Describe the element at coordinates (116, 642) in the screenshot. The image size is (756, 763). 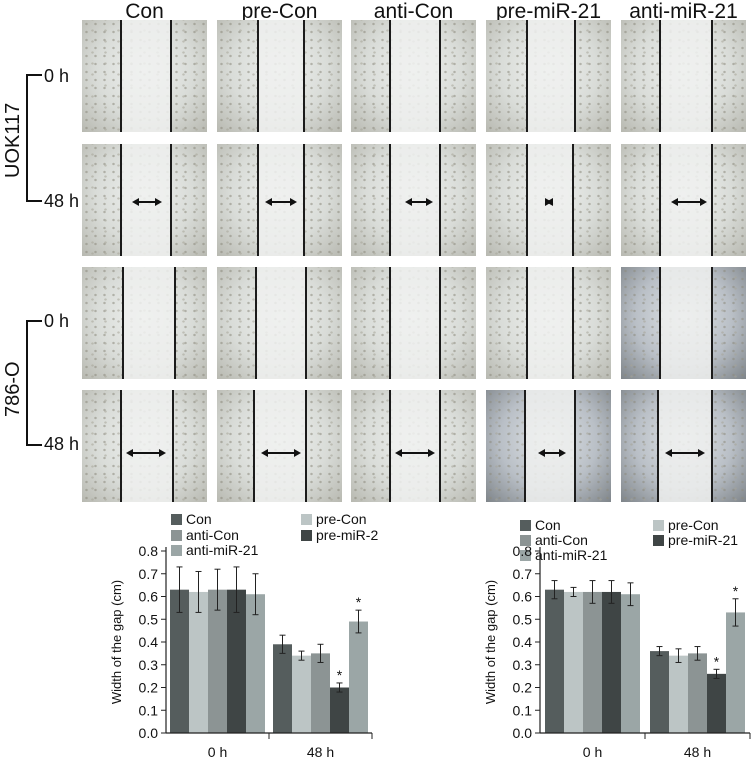
I see `y-axis-label: Width of the gap (cm)` at that location.